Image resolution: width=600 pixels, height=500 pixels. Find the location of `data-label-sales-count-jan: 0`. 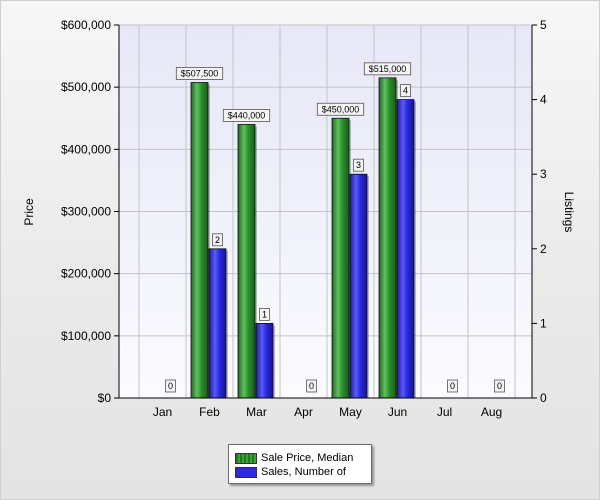

data-label-sales-count-jan: 0 is located at coordinates (170, 386).